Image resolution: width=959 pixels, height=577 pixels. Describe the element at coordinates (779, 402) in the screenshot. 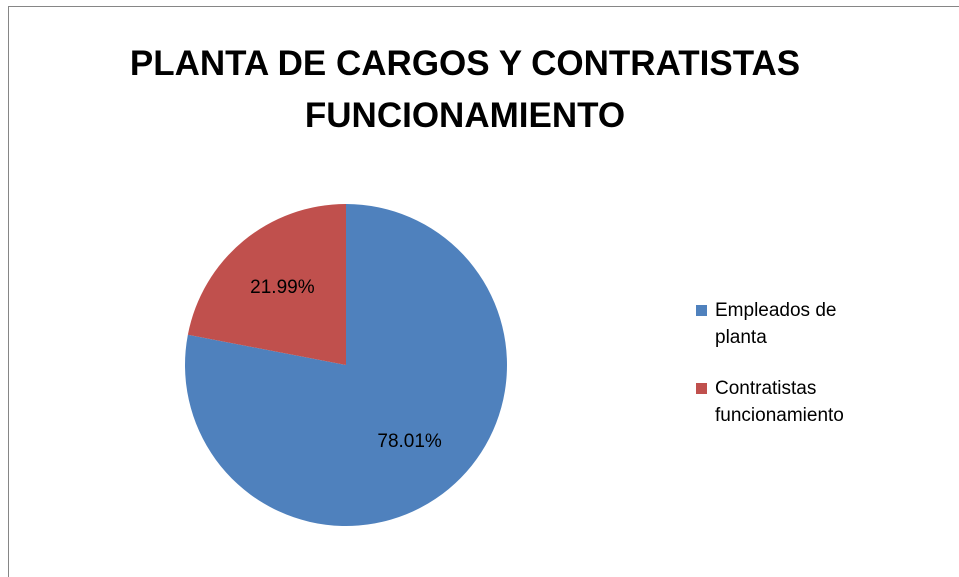

I see `legend-label: Contratistas funcionamiento` at that location.